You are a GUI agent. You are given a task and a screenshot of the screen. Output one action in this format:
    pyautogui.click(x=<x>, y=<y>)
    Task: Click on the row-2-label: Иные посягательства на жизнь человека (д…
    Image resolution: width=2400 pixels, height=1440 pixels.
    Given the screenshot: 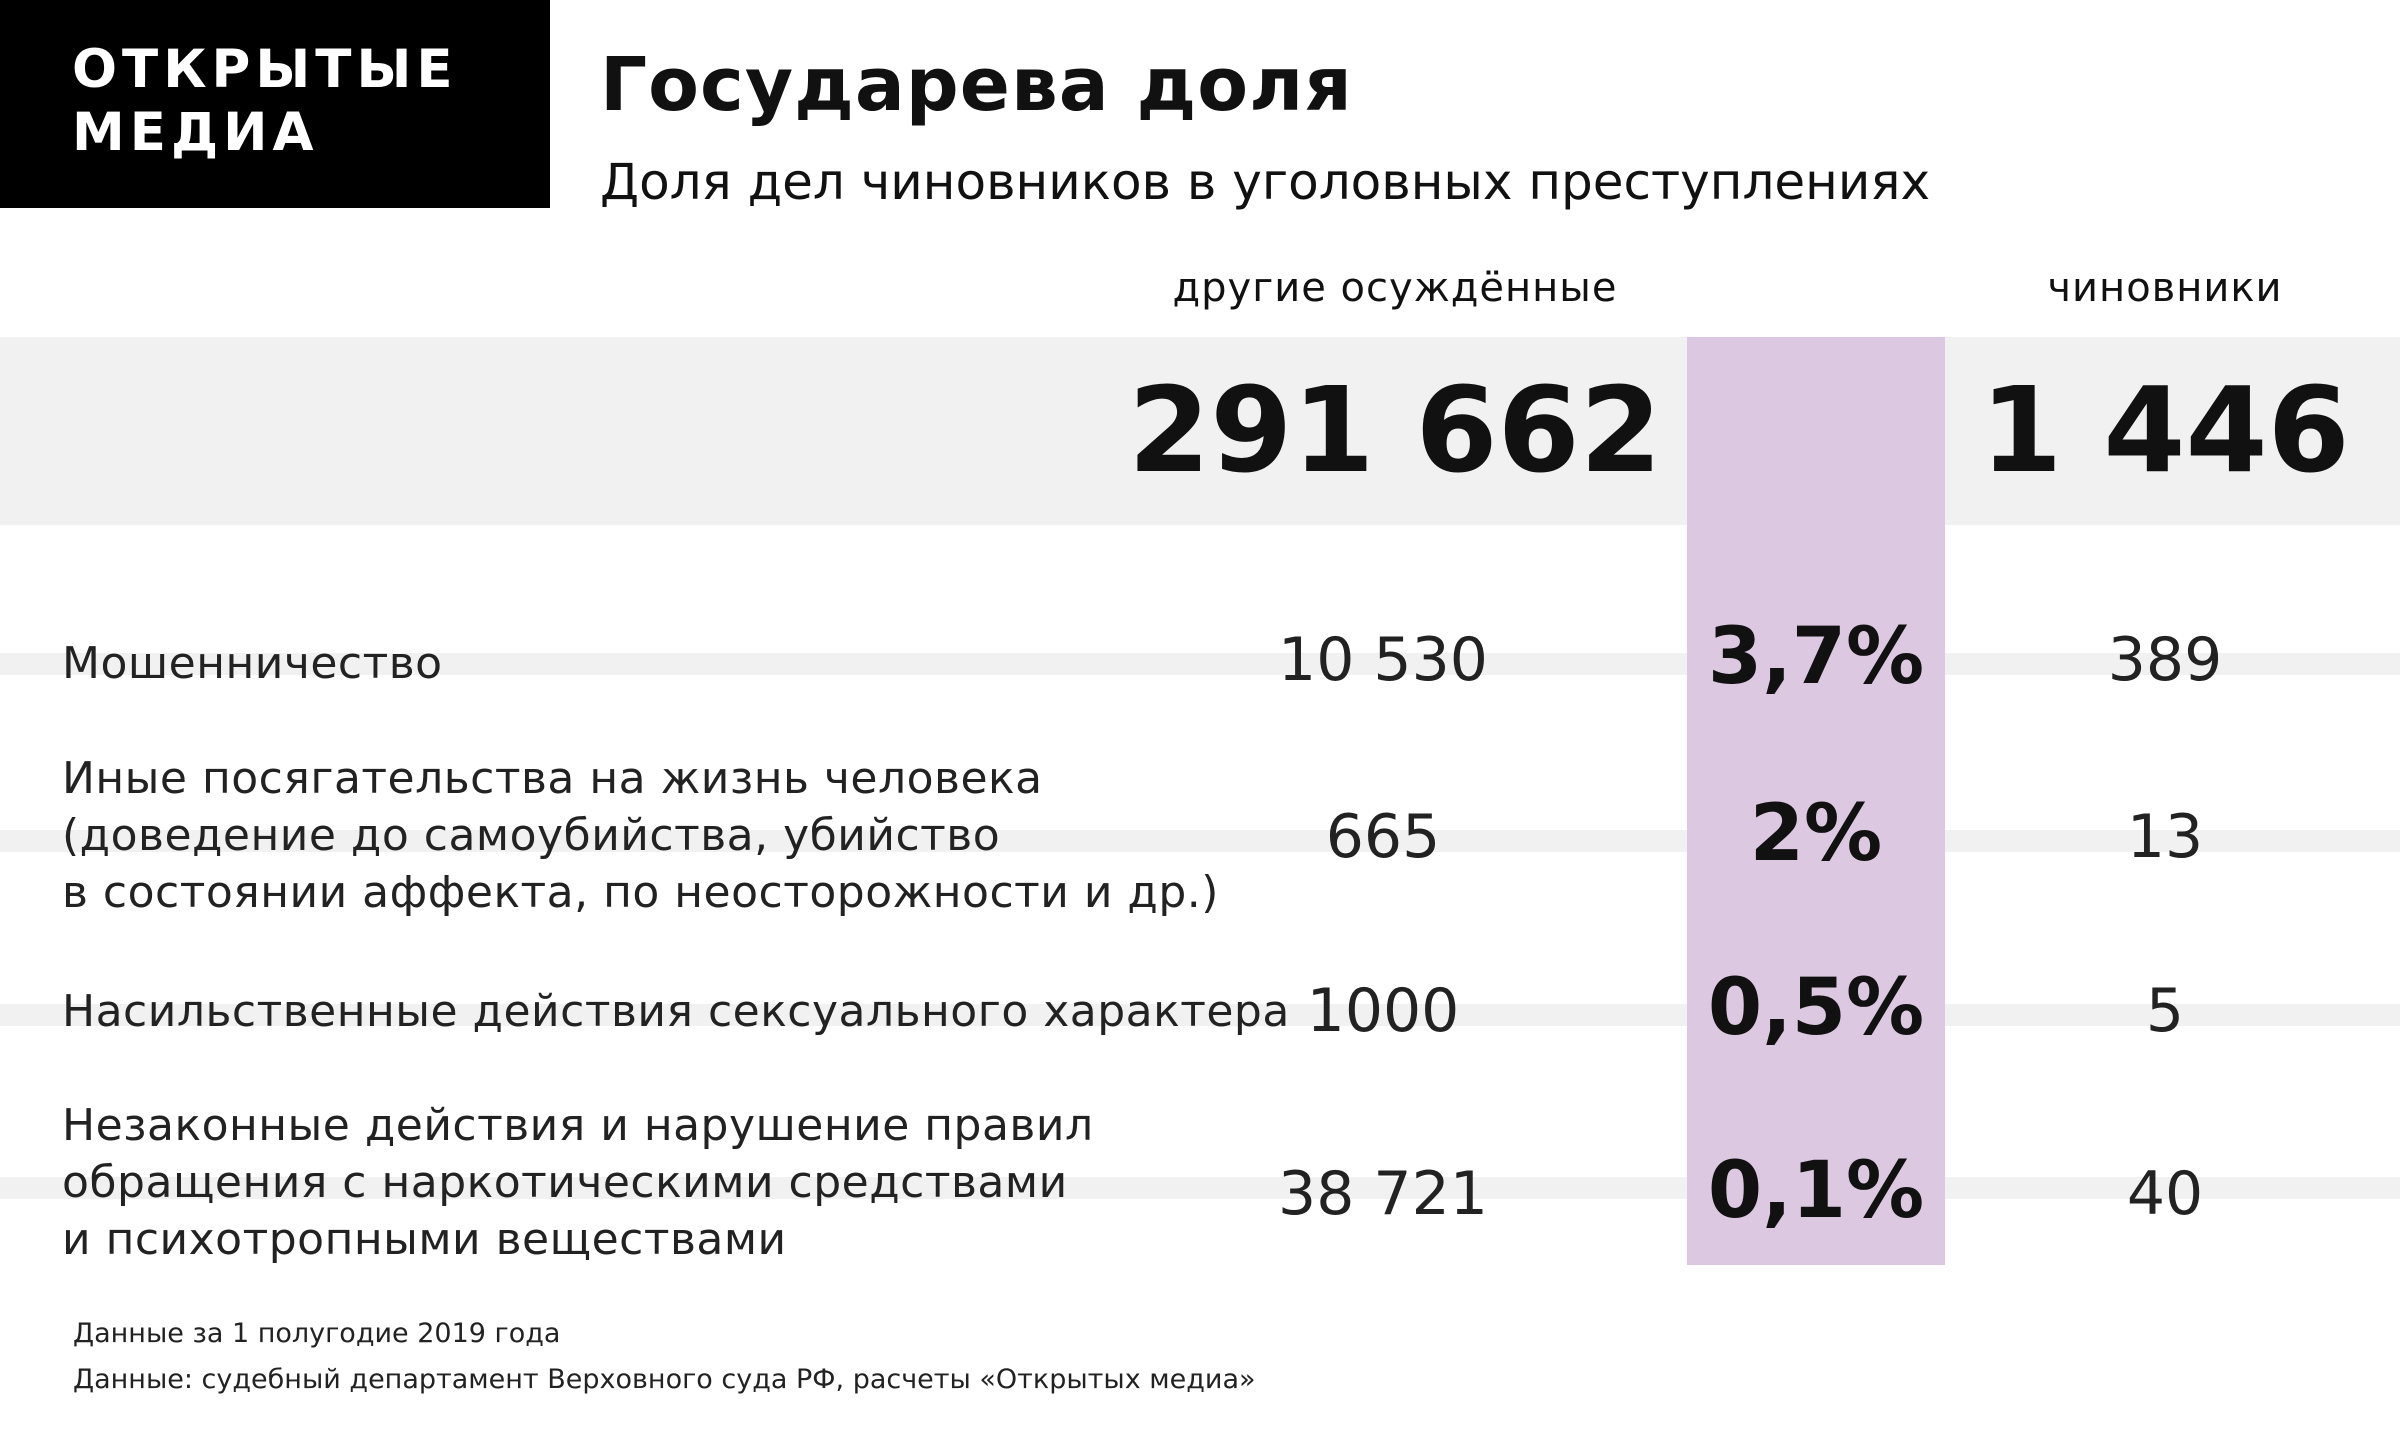 What is the action you would take?
    pyautogui.click(x=640, y=835)
    